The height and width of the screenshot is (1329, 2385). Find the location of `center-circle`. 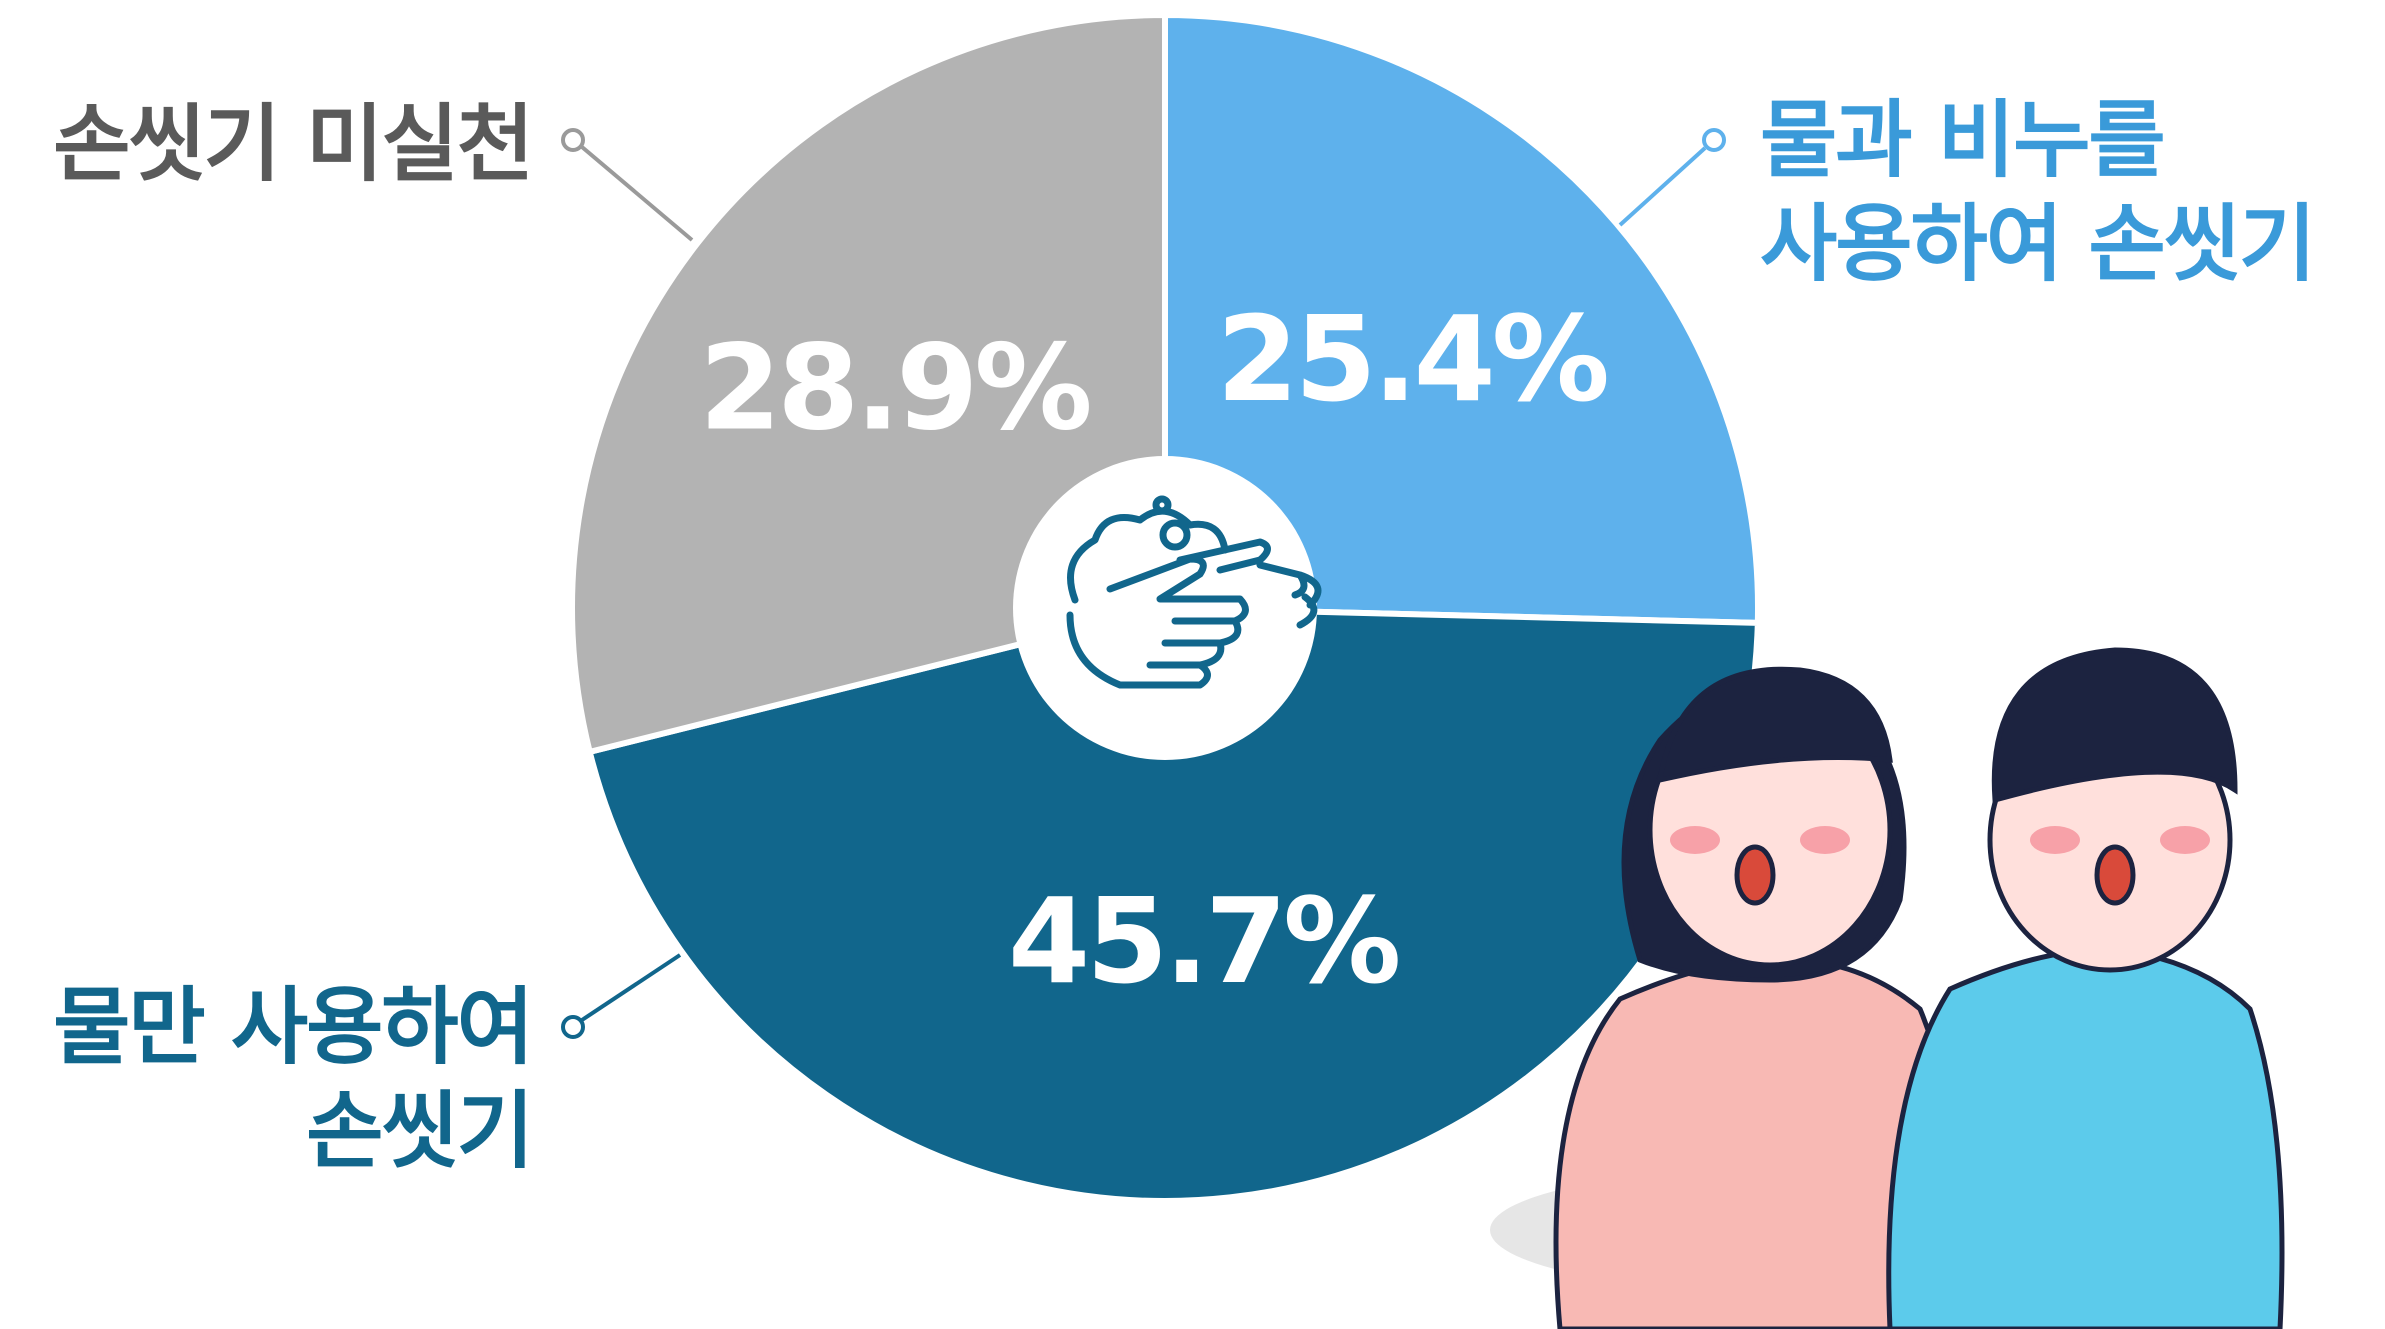

center-circle is located at coordinates (1165, 608).